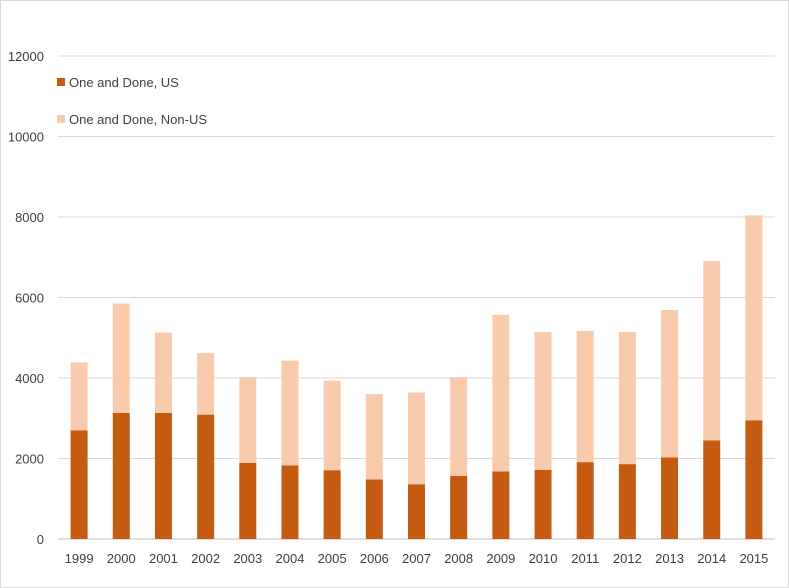 Image resolution: width=789 pixels, height=588 pixels. What do you see at coordinates (543, 558) in the screenshot?
I see `x-tick-label: 2010` at bounding box center [543, 558].